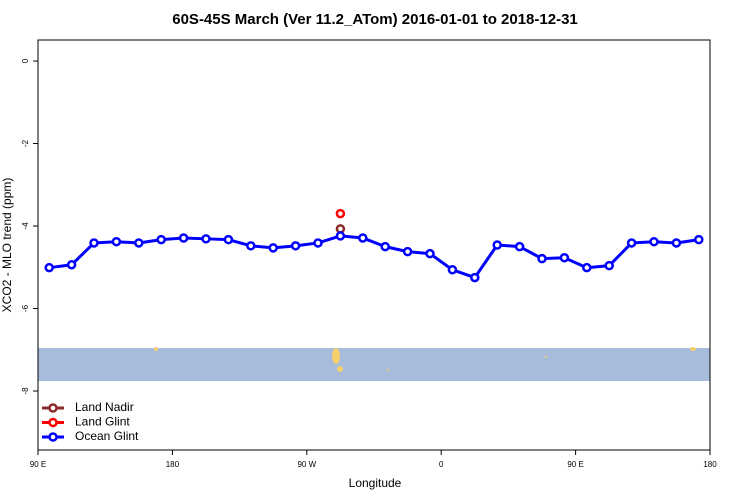 Image resolution: width=750 pixels, height=500 pixels. What do you see at coordinates (104, 407) in the screenshot?
I see `legend-label: Land Nadir` at bounding box center [104, 407].